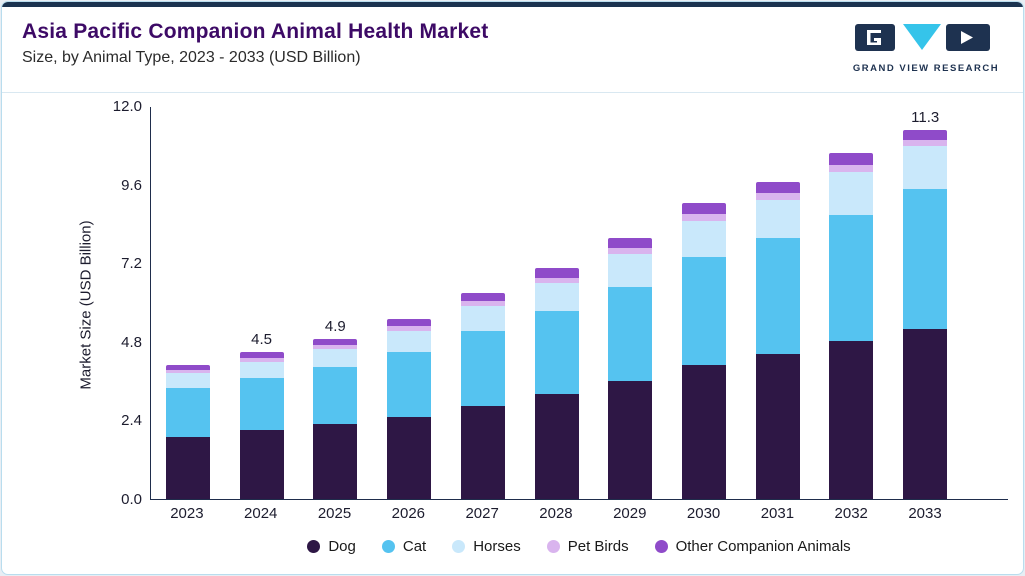 The image size is (1025, 576). Describe the element at coordinates (187, 371) in the screenshot. I see `segment-pet-birds-2023` at that location.